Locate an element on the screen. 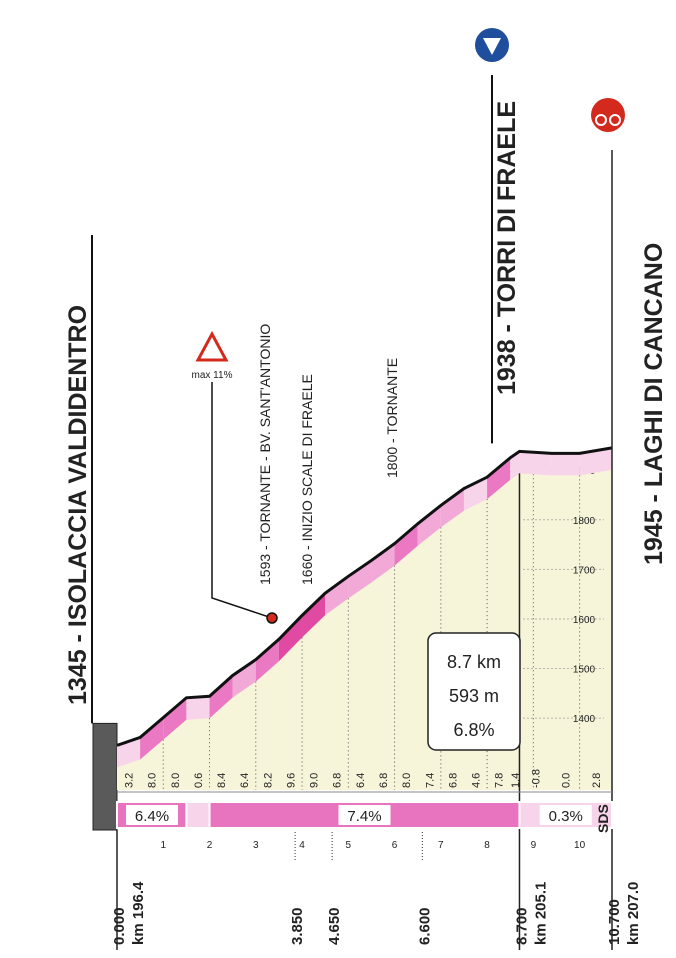 The width and height of the screenshot is (676, 958). max-gradient-icon is located at coordinates (212, 346).